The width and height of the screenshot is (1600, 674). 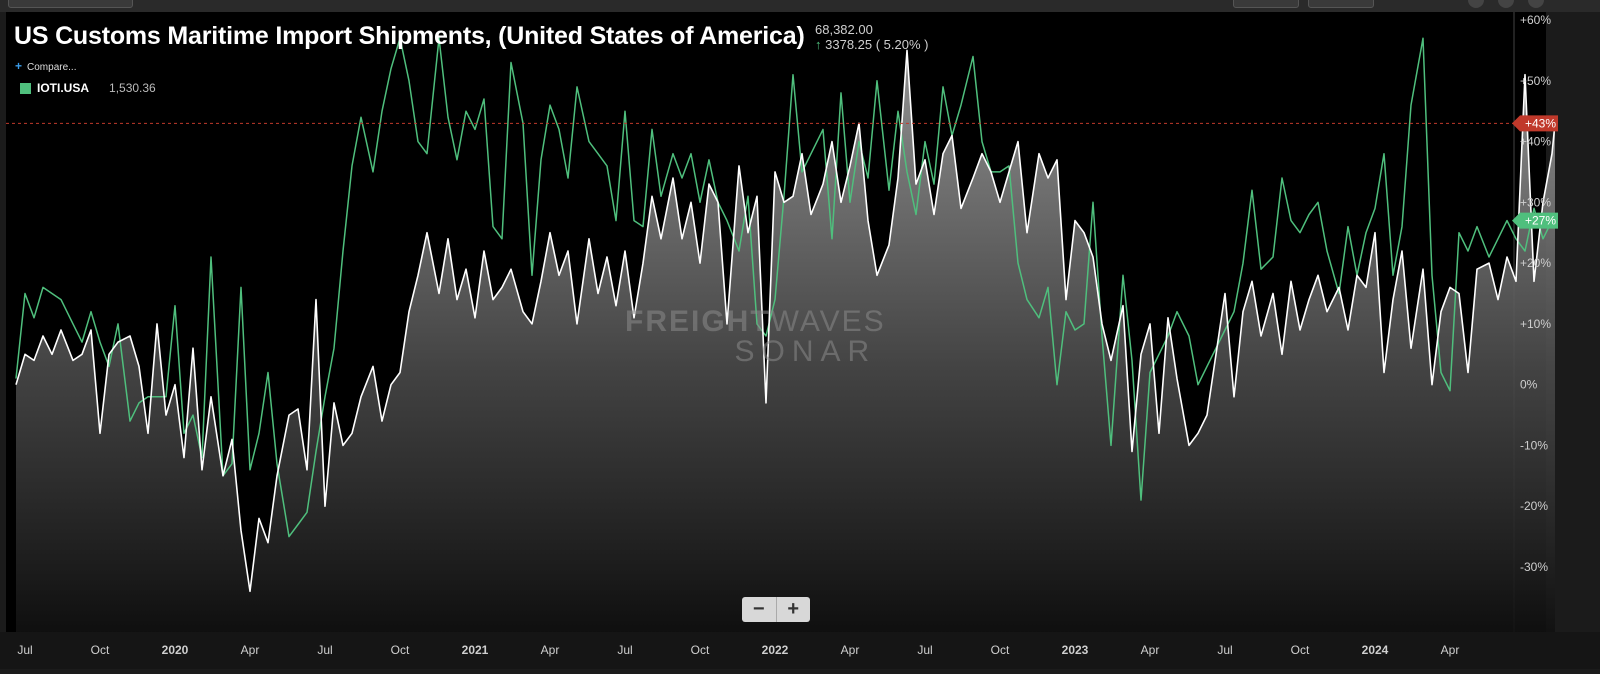 I want to click on plus-icon: +, so click(x=19, y=66).